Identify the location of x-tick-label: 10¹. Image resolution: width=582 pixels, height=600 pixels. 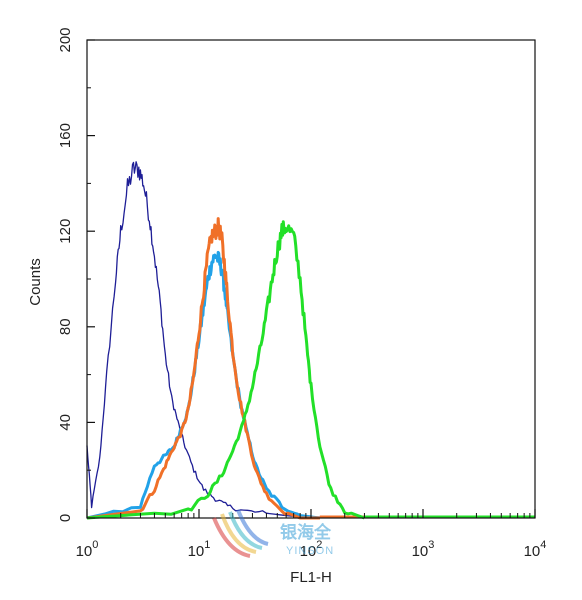
(199, 549).